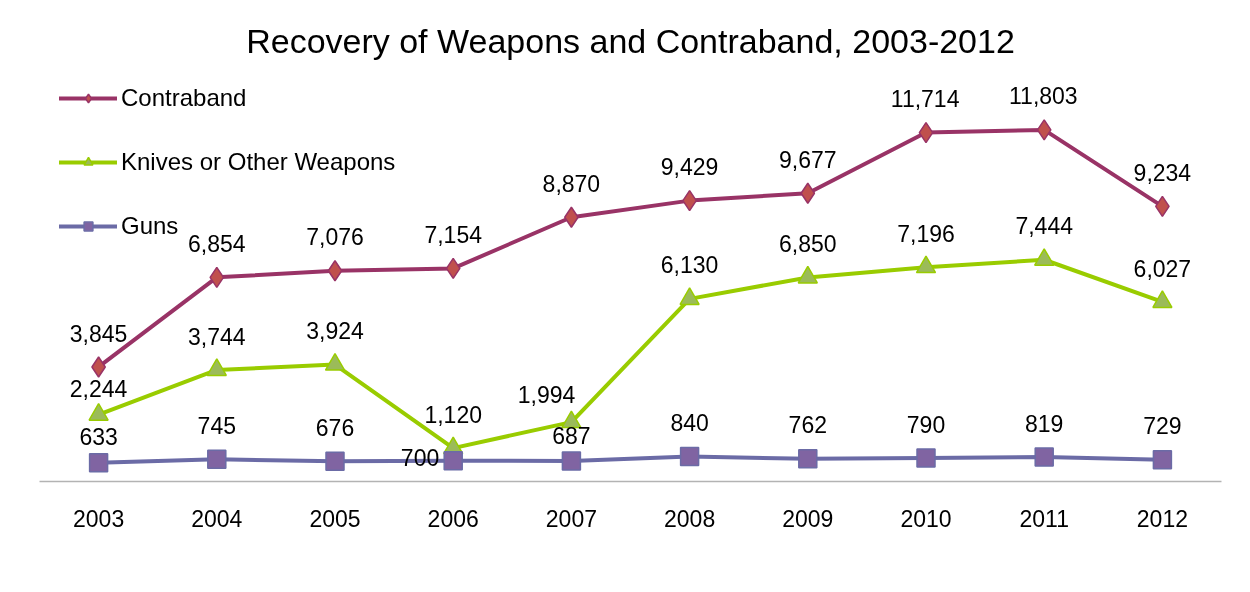 The width and height of the screenshot is (1250, 592). I want to click on data-label: 687, so click(571, 435).